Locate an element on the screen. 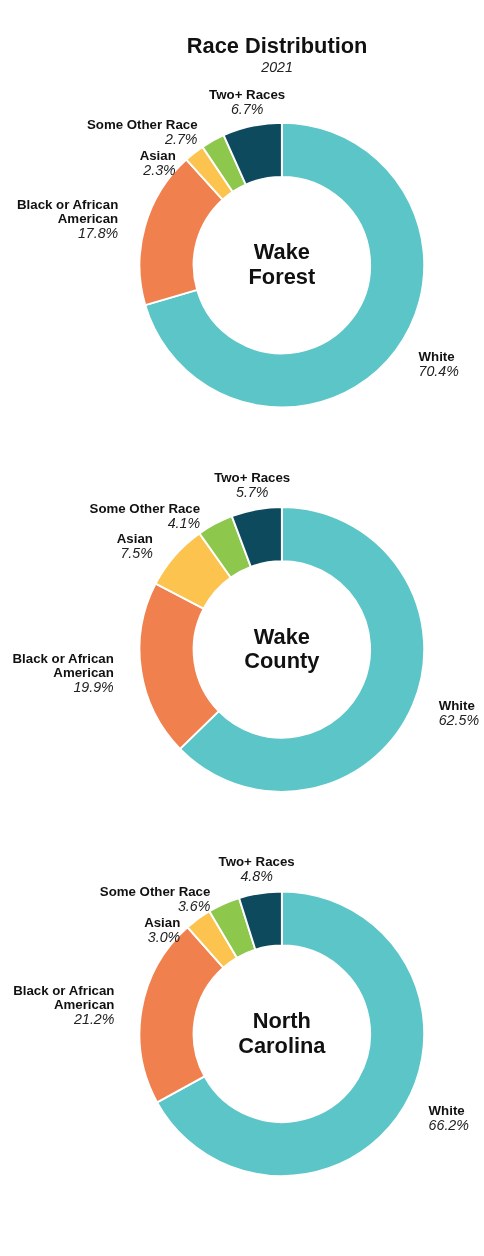 This screenshot has width=484, height=1256. data-label: 66.2% is located at coordinates (449, 1124).